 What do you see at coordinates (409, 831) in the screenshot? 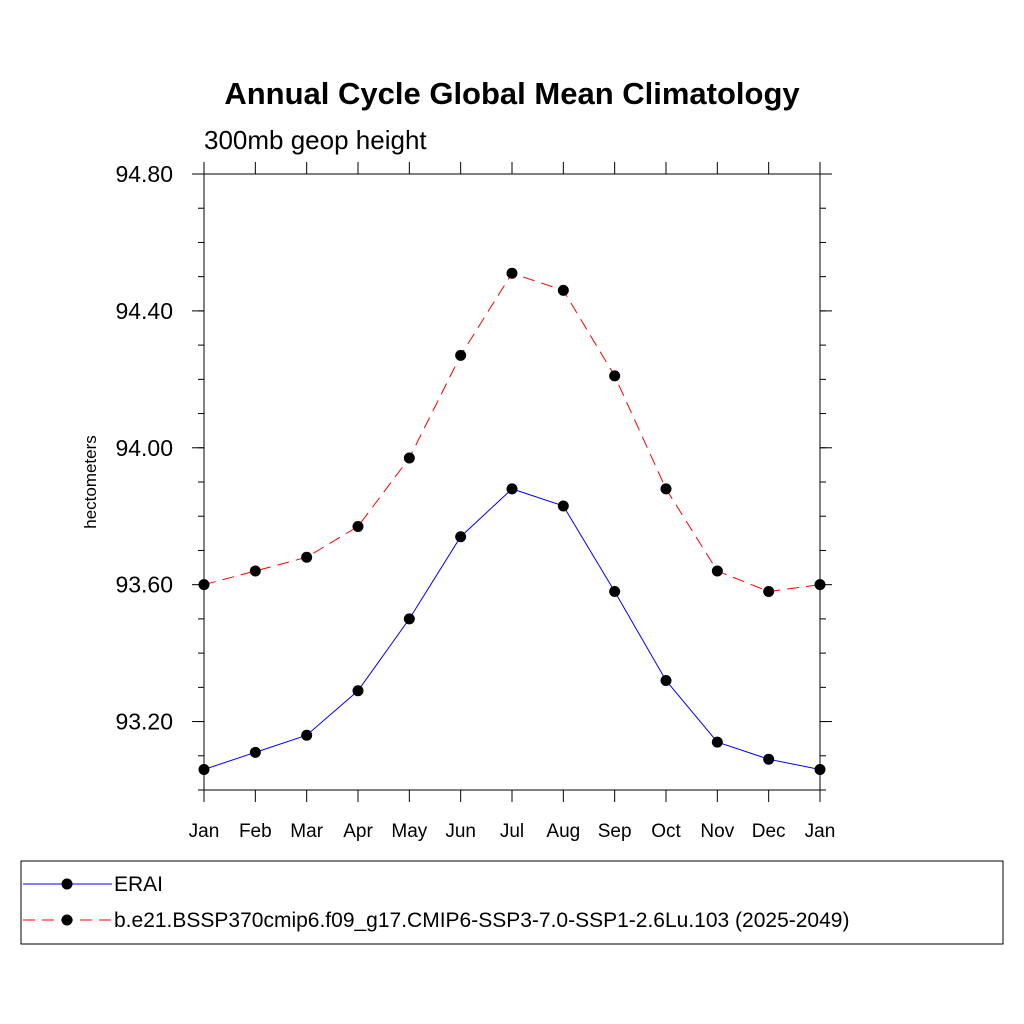
I see `x-tick-label: May` at bounding box center [409, 831].